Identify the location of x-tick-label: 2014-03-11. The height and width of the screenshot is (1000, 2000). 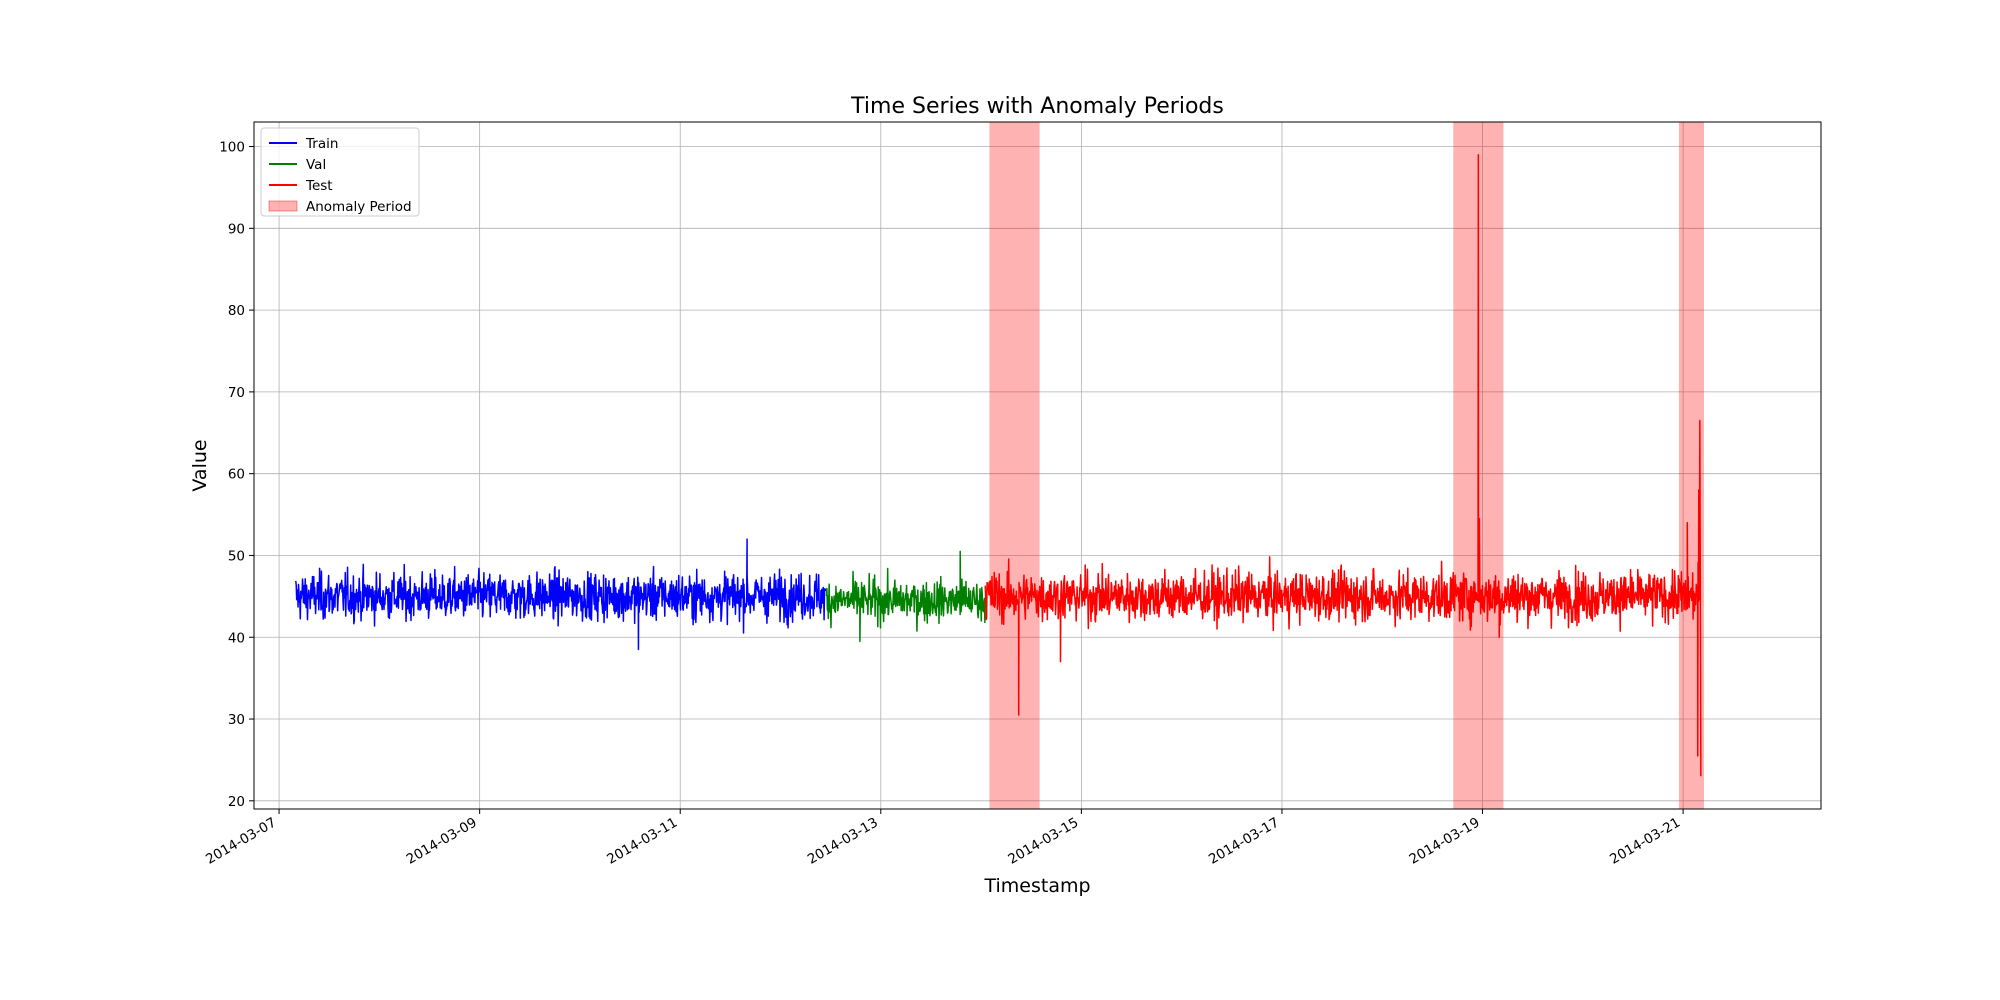
(642, 841).